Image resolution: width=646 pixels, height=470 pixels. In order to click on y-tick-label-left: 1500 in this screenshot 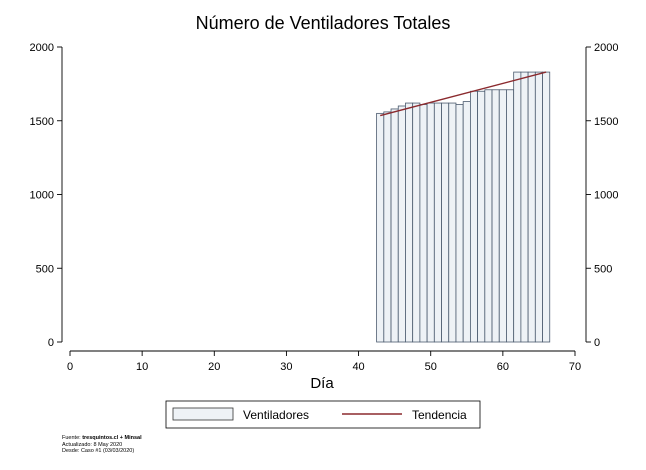, I will do `click(42, 122)`.